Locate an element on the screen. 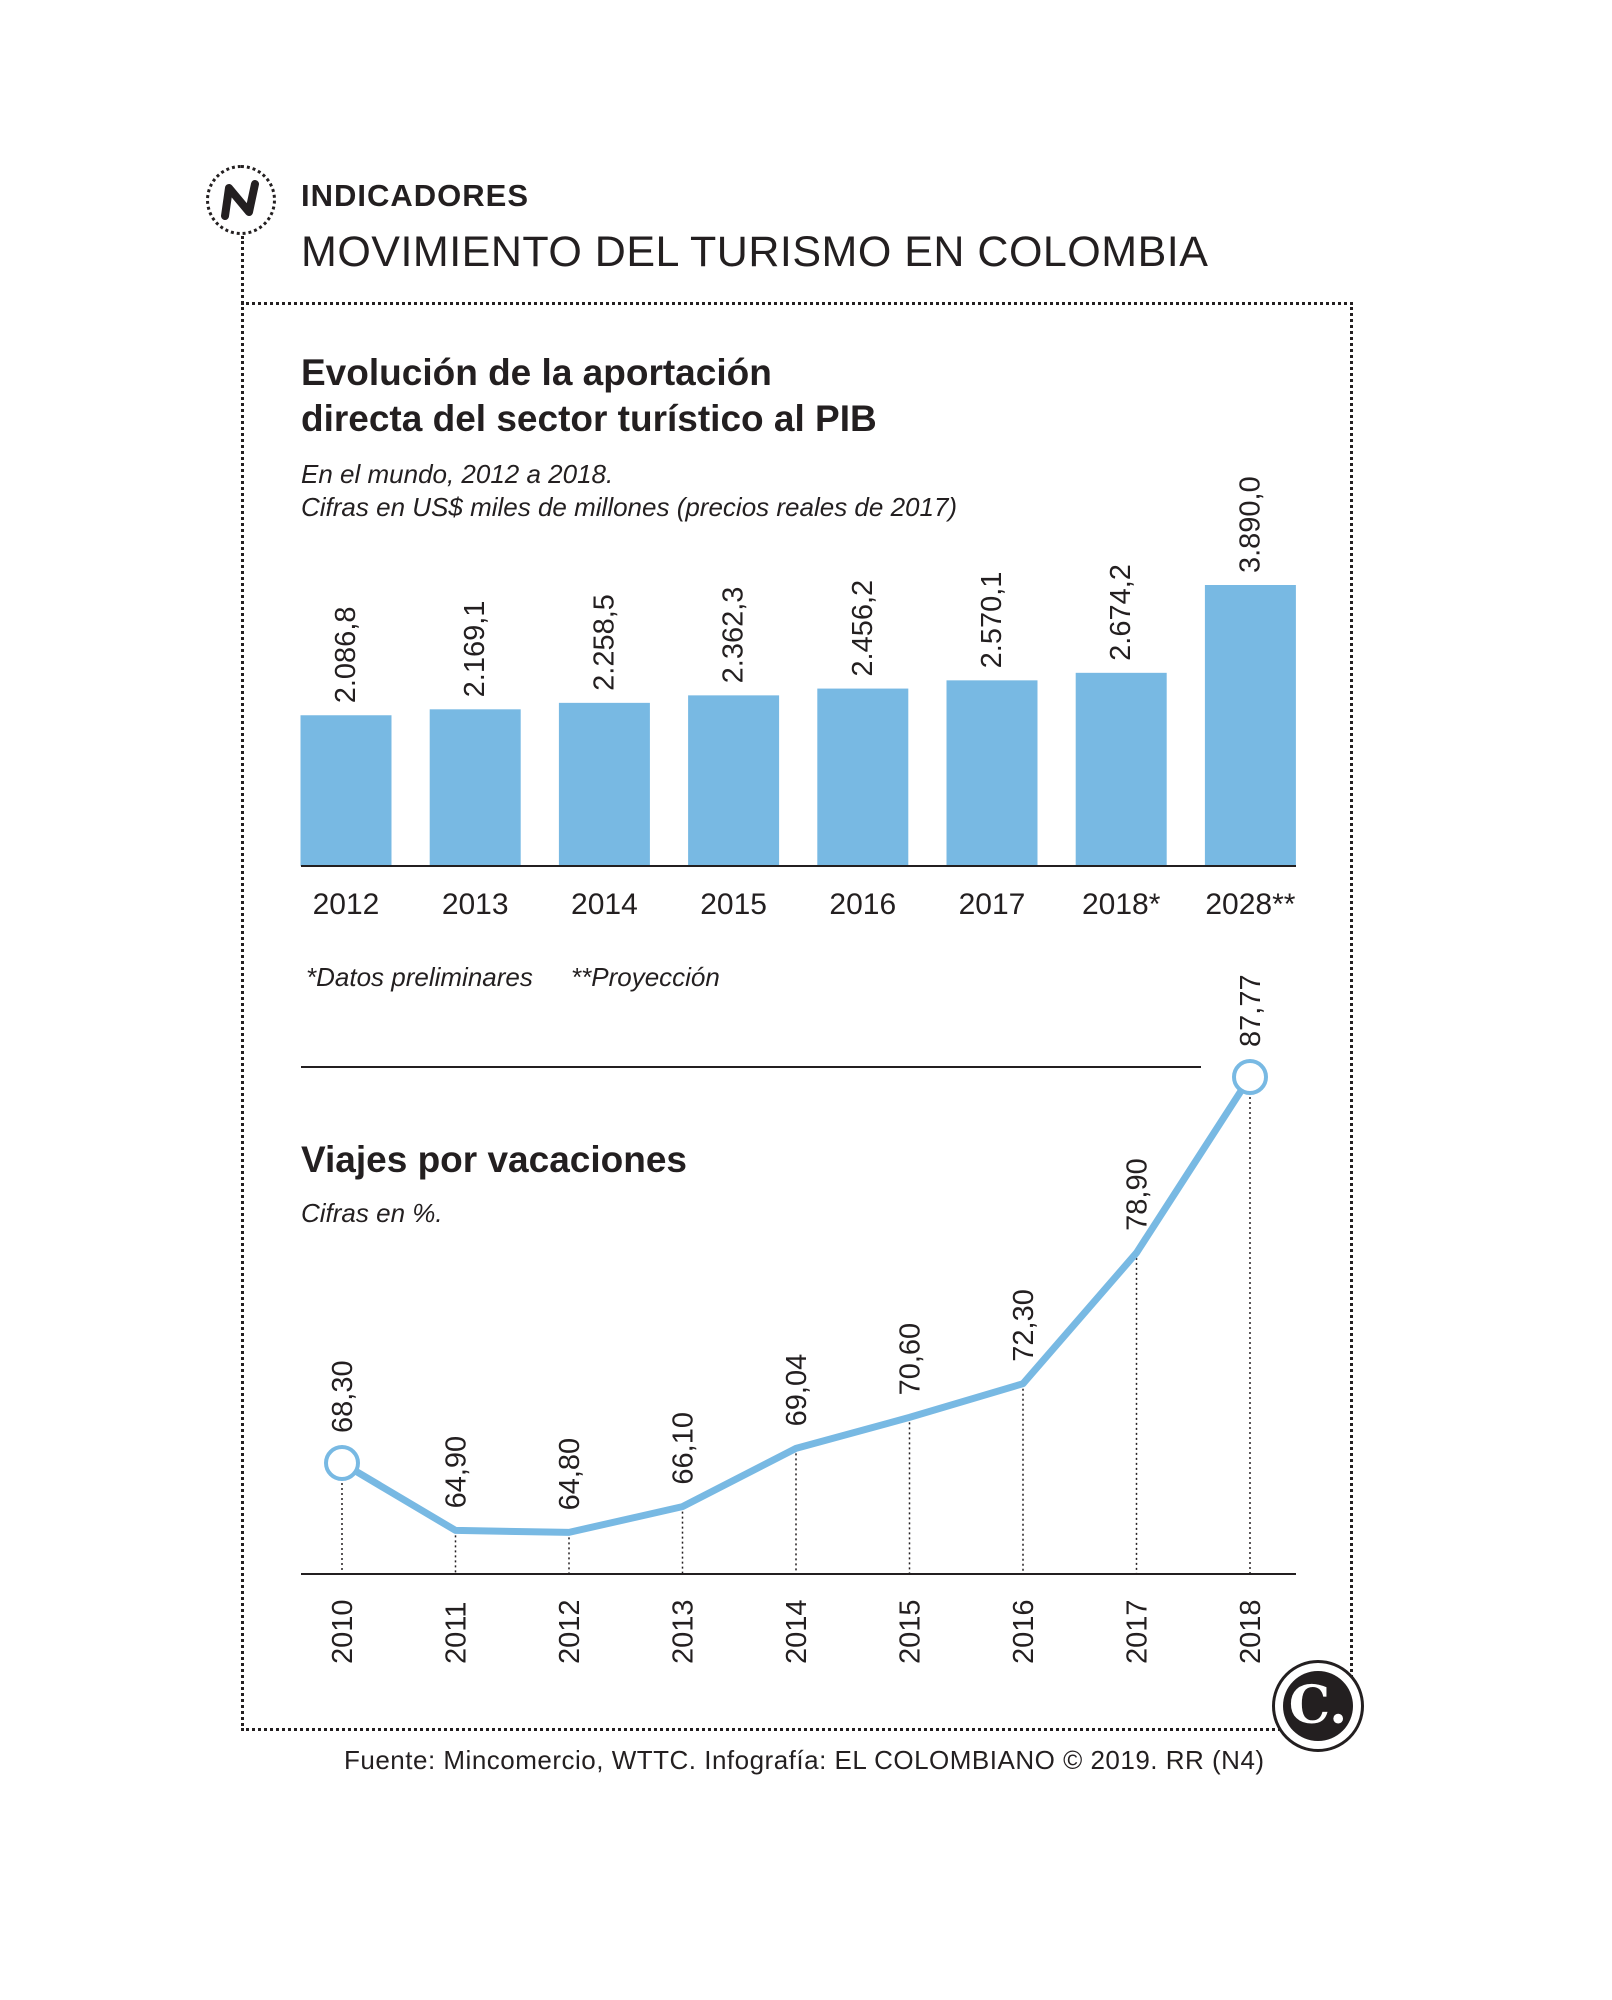 This screenshot has width=1612, height=2000. el-colombiano-logo: C. is located at coordinates (1318, 1706).